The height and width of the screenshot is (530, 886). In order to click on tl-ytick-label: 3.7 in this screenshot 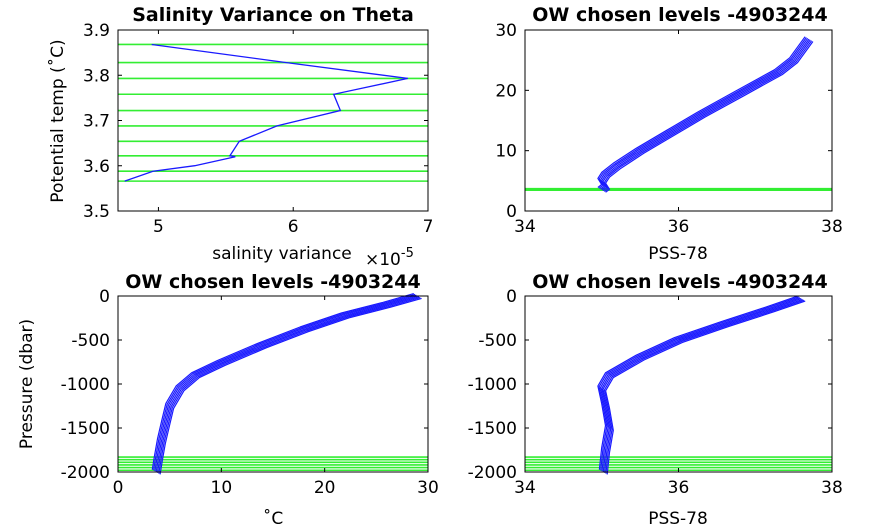, I will do `click(96, 122)`.